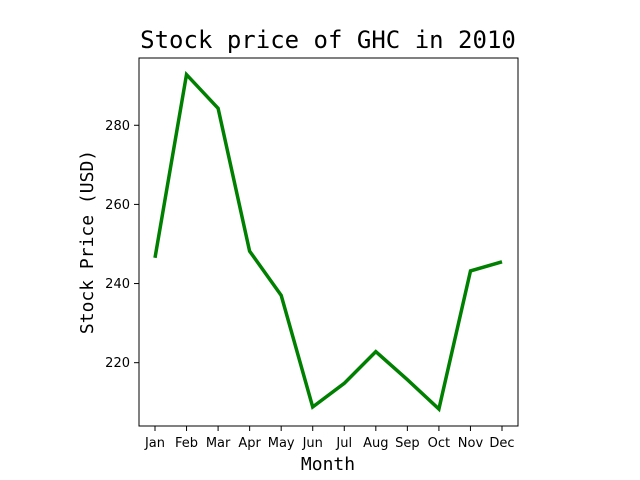 This screenshot has height=480, width=640. Describe the element at coordinates (117, 205) in the screenshot. I see `y-tick-label: 260` at that location.